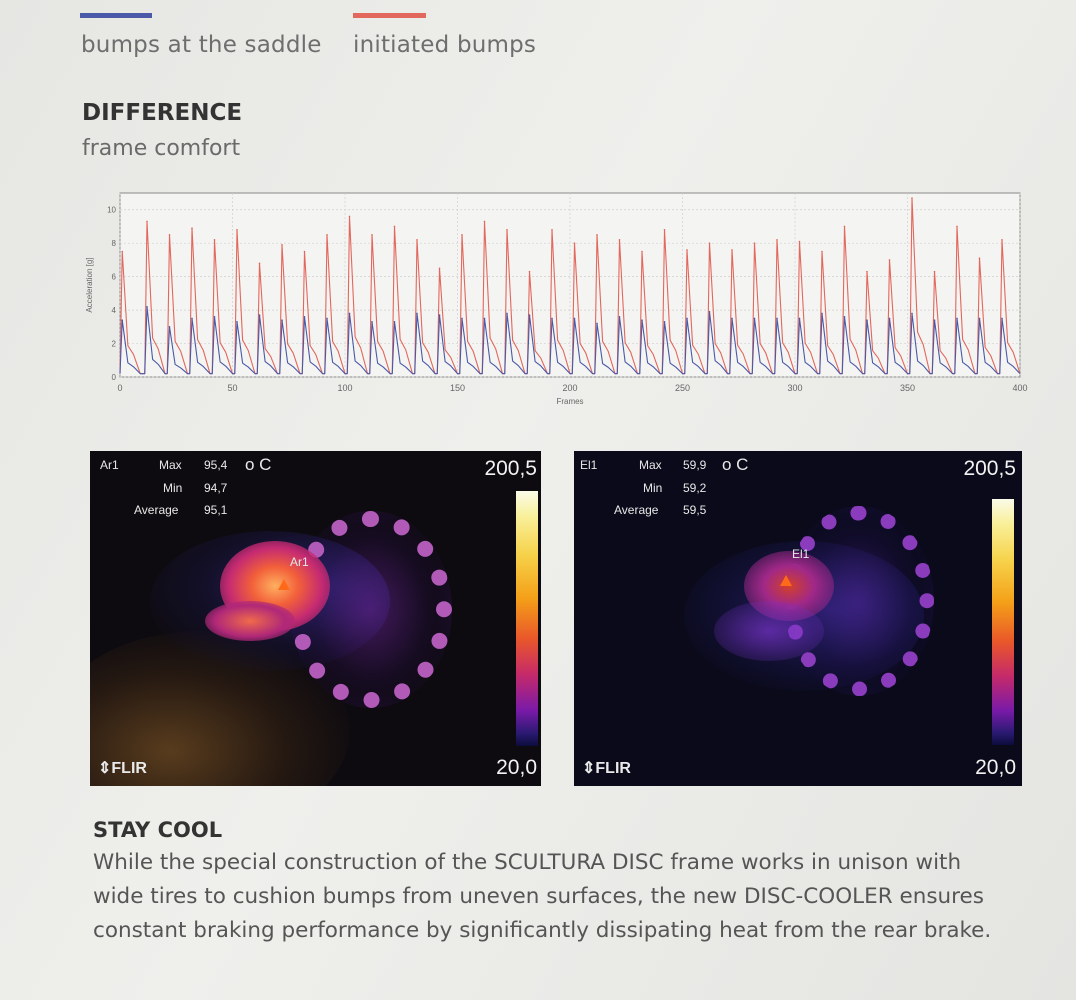 The width and height of the screenshot is (1076, 1000). Describe the element at coordinates (695, 510) in the screenshot. I see `avg-value: 59,5` at that location.